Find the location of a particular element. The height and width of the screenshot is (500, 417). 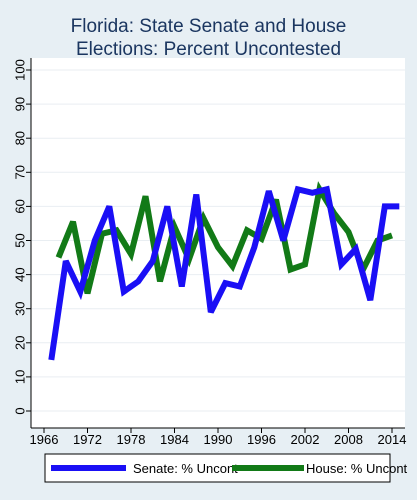

x-tick-label: 2002 is located at coordinates (305, 439).